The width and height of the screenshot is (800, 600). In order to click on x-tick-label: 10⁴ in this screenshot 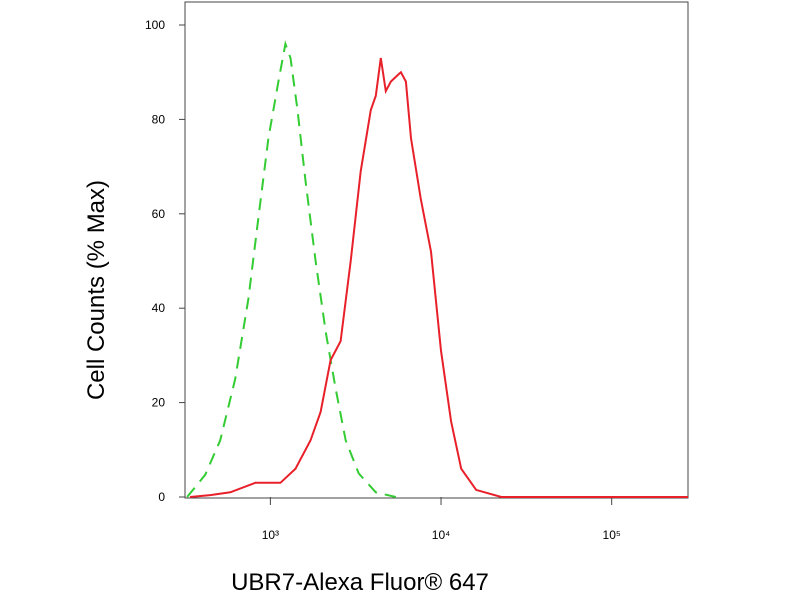, I will do `click(441, 535)`.